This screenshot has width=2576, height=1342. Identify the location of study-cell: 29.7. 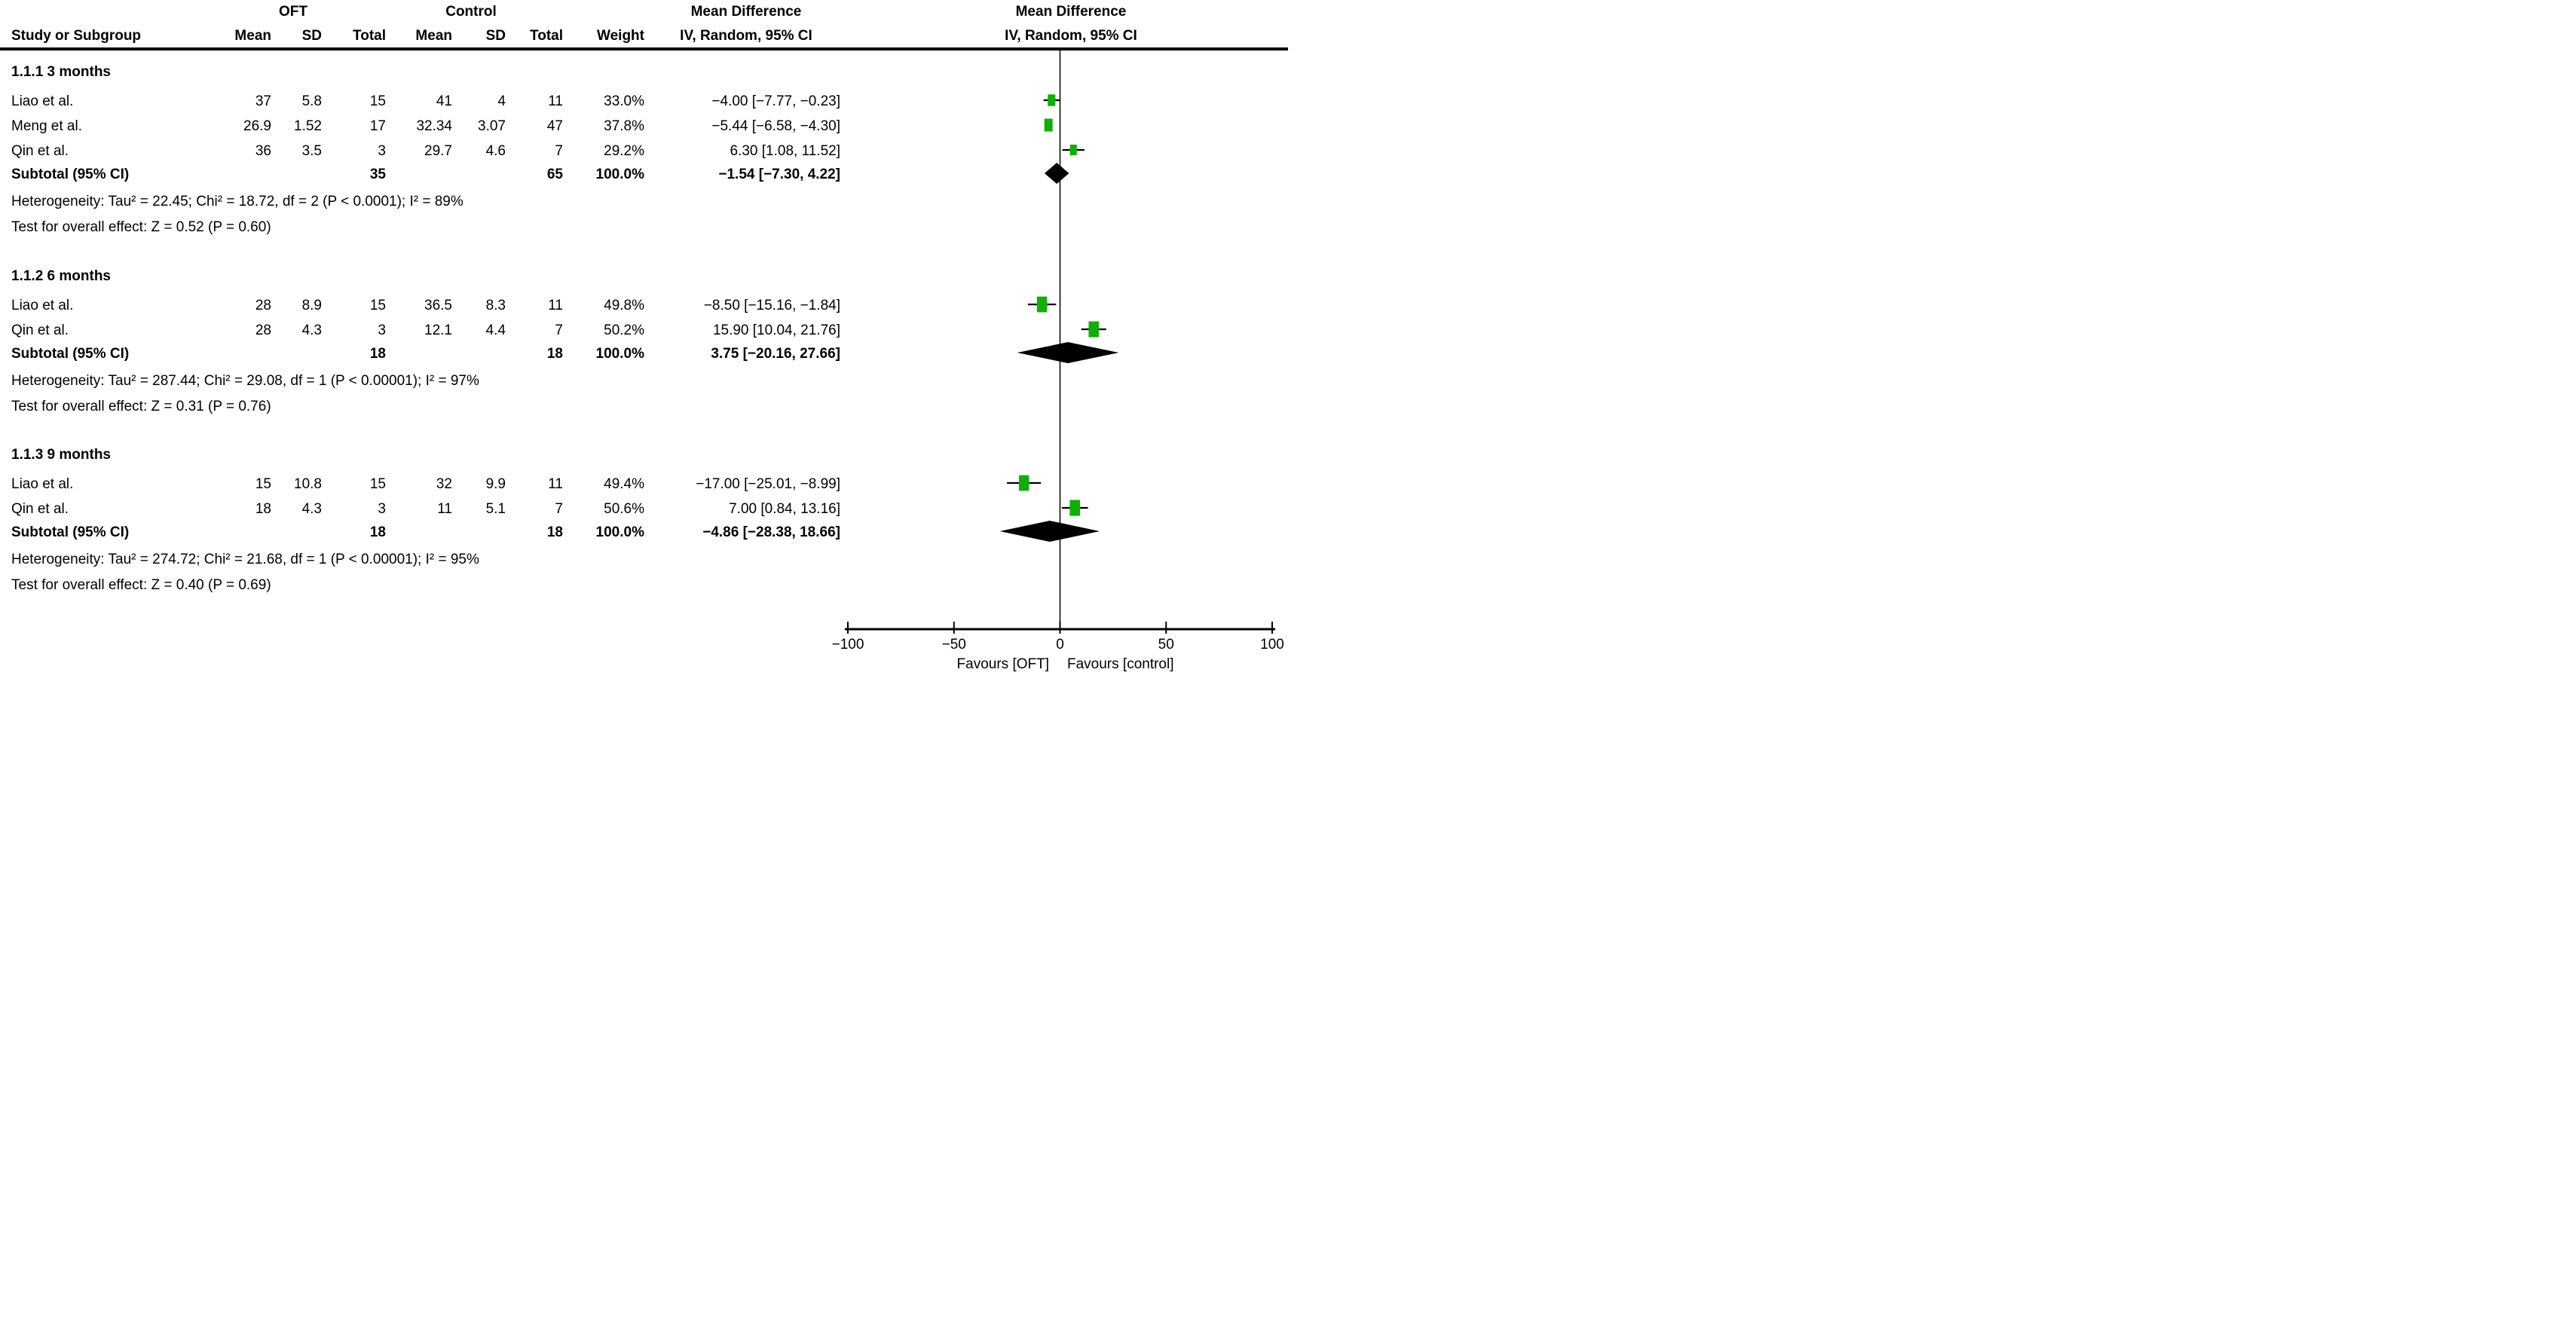
(438, 151).